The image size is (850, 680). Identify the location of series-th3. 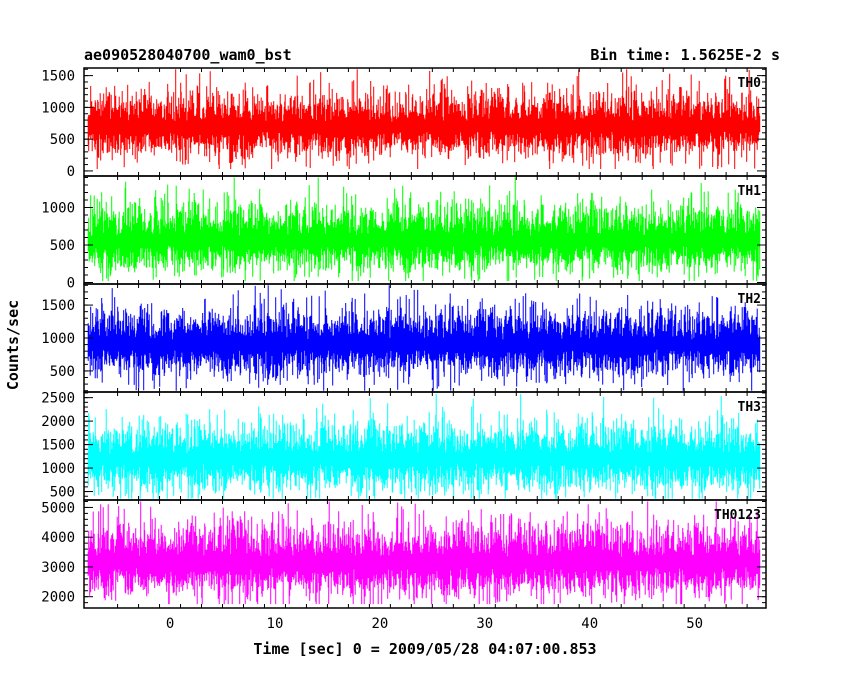
(424, 446).